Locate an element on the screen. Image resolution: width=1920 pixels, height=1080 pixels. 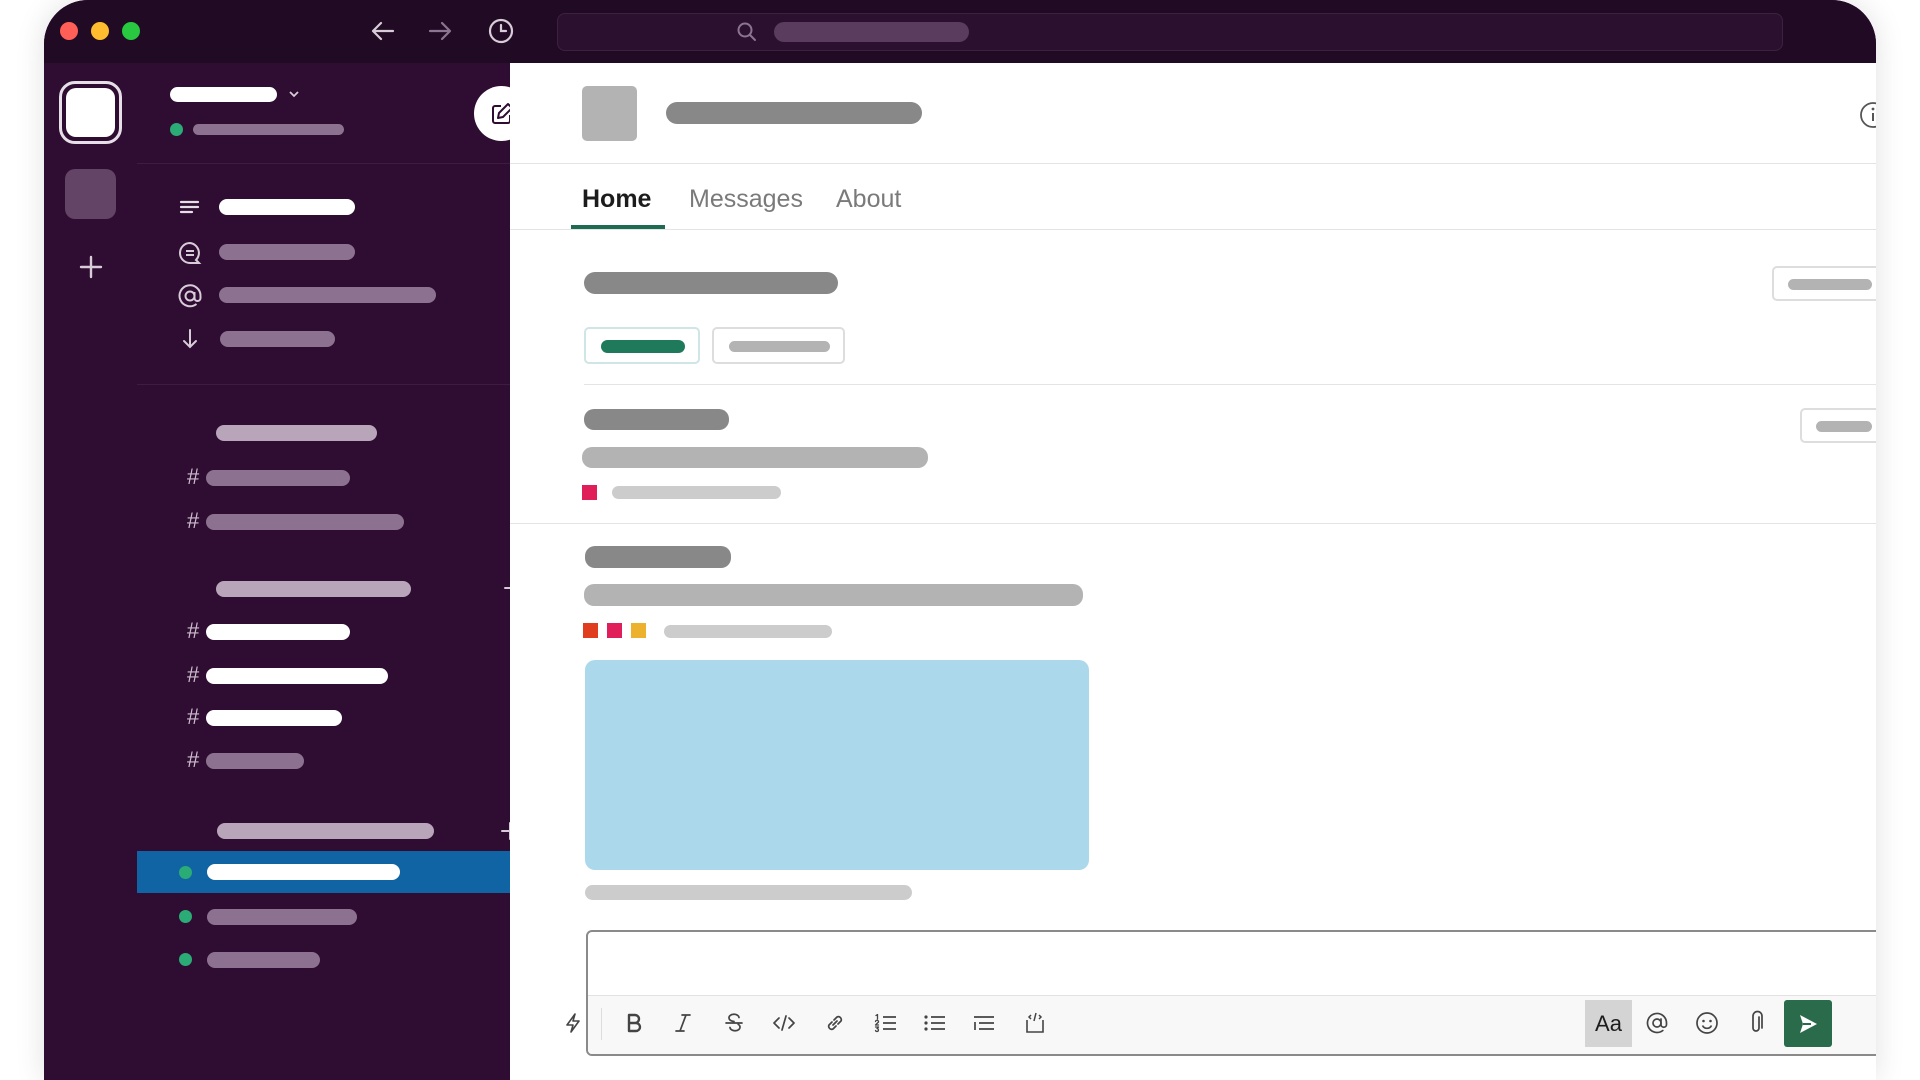
message-input is located at coordinates (1232, 963).